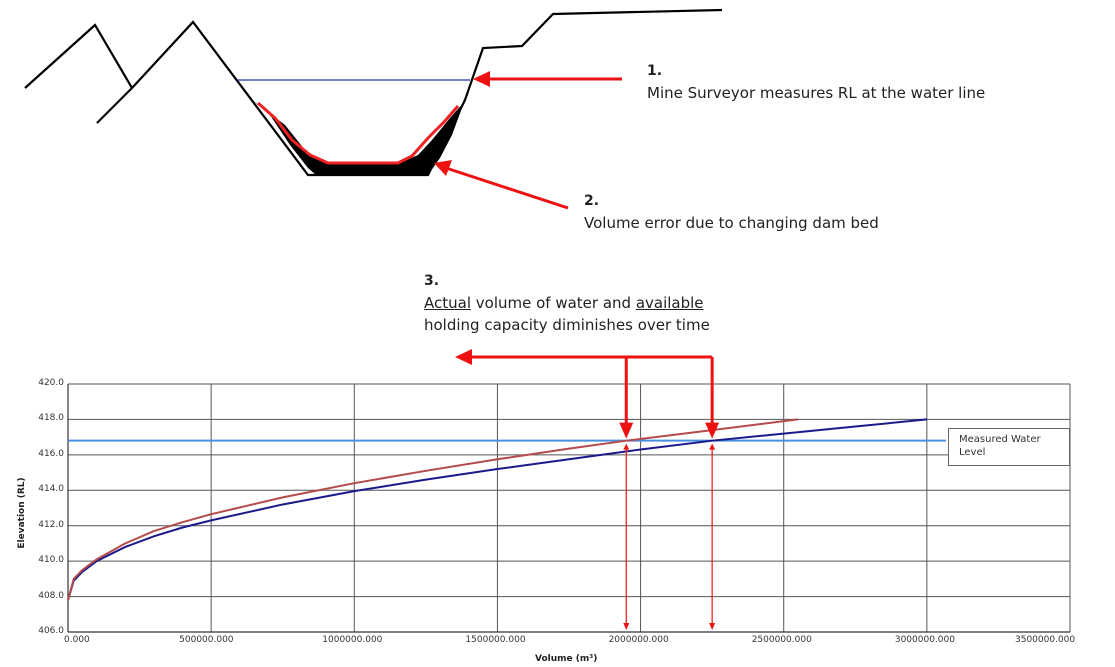 Image resolution: width=1115 pixels, height=667 pixels. What do you see at coordinates (553, 303) in the screenshot?
I see `annotation-3-middle: volume of water and` at bounding box center [553, 303].